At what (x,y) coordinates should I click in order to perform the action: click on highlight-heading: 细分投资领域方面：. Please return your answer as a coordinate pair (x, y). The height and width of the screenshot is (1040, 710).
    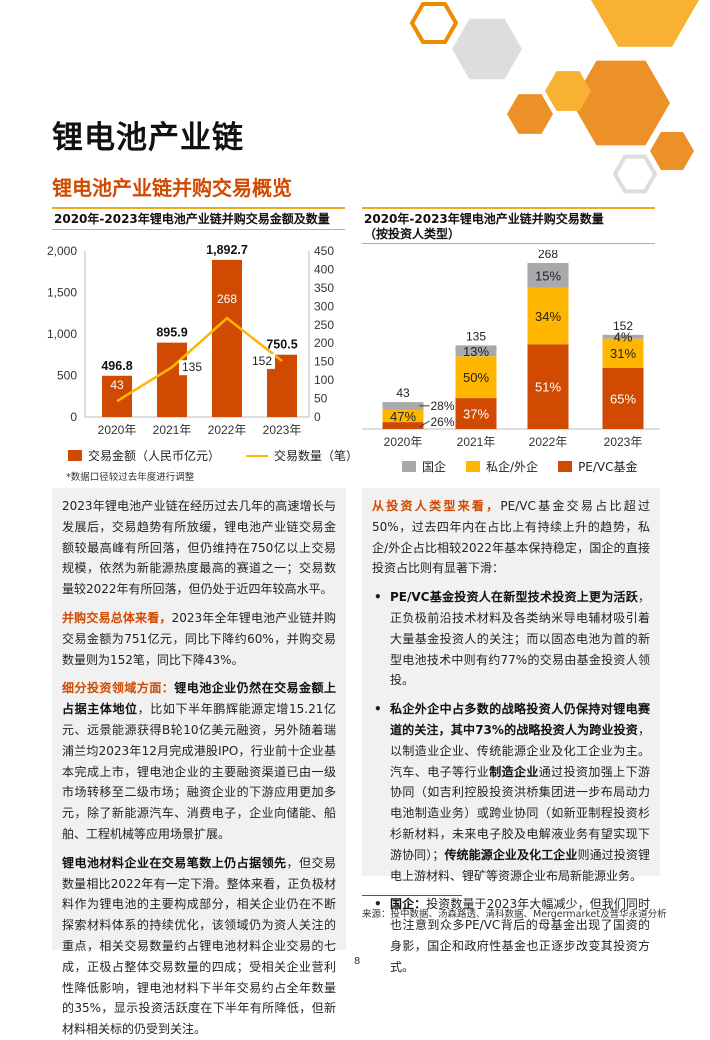
    Looking at the image, I should click on (118, 688).